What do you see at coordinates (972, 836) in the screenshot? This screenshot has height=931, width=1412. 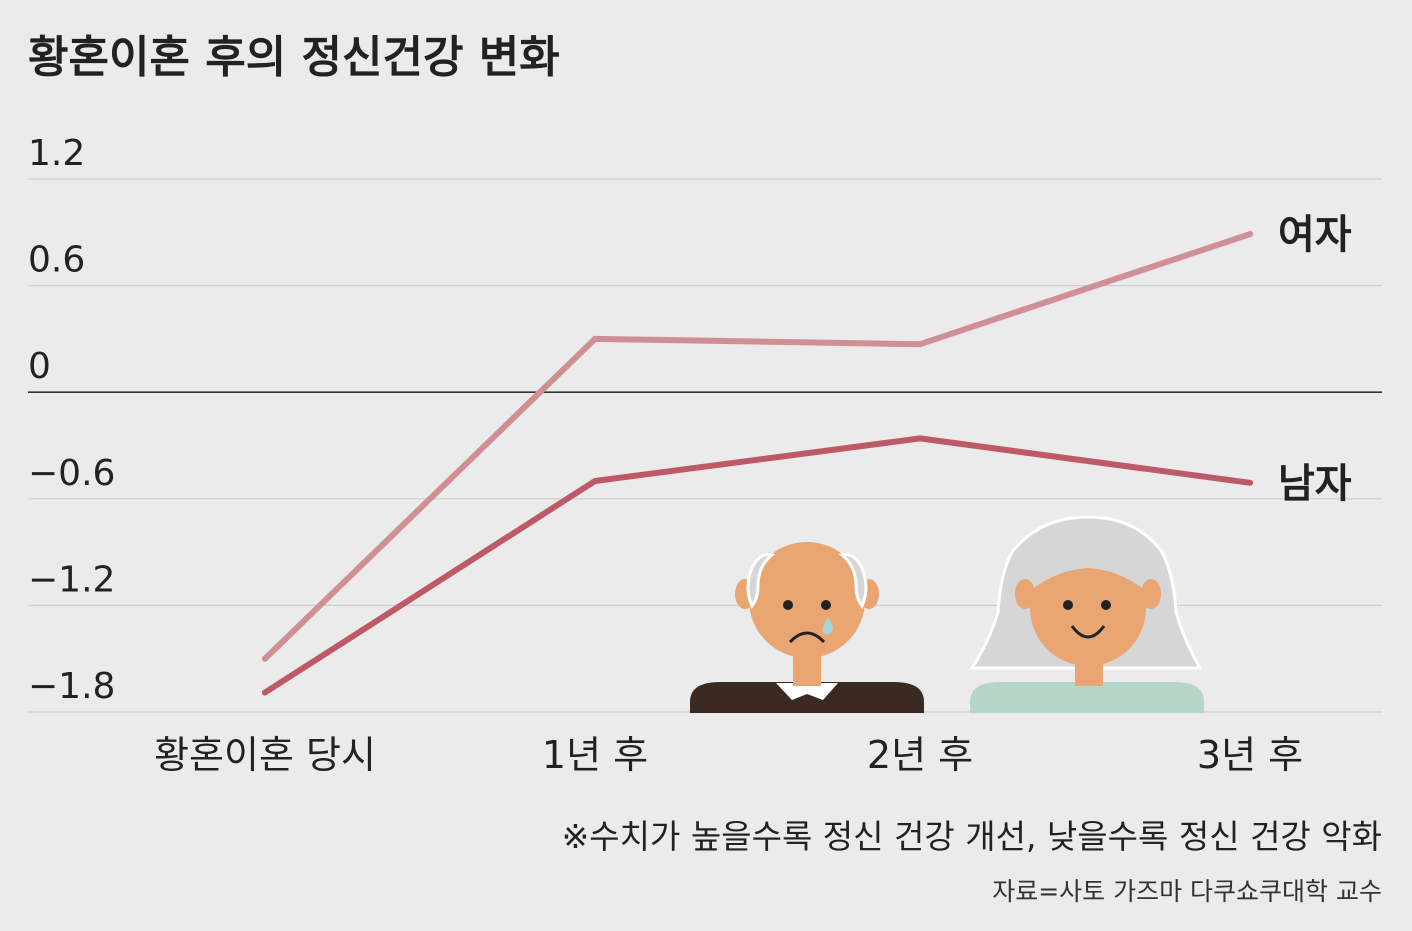 I see `chart-note: ※수치가 높을수록 정신 건강 개선, 낮을수록 정신 건강 악화` at bounding box center [972, 836].